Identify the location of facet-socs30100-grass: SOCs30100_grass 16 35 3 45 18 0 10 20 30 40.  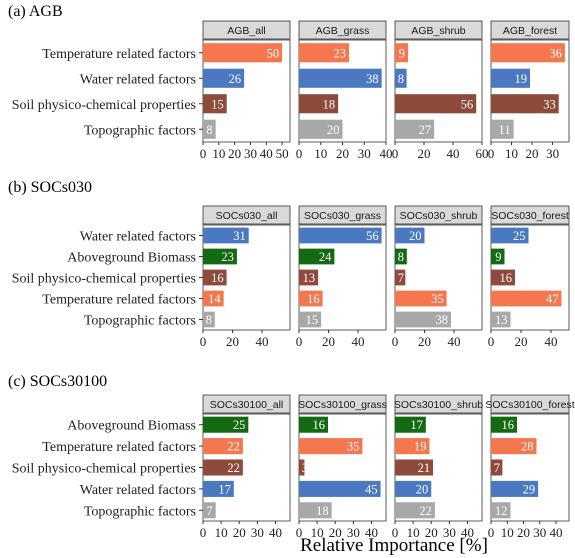
(341, 467).